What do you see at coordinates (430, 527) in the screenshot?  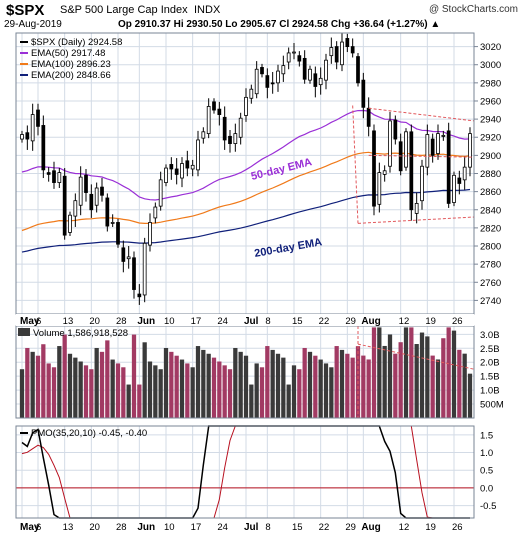 I see `date-axis-lower-tick-label: 19` at bounding box center [430, 527].